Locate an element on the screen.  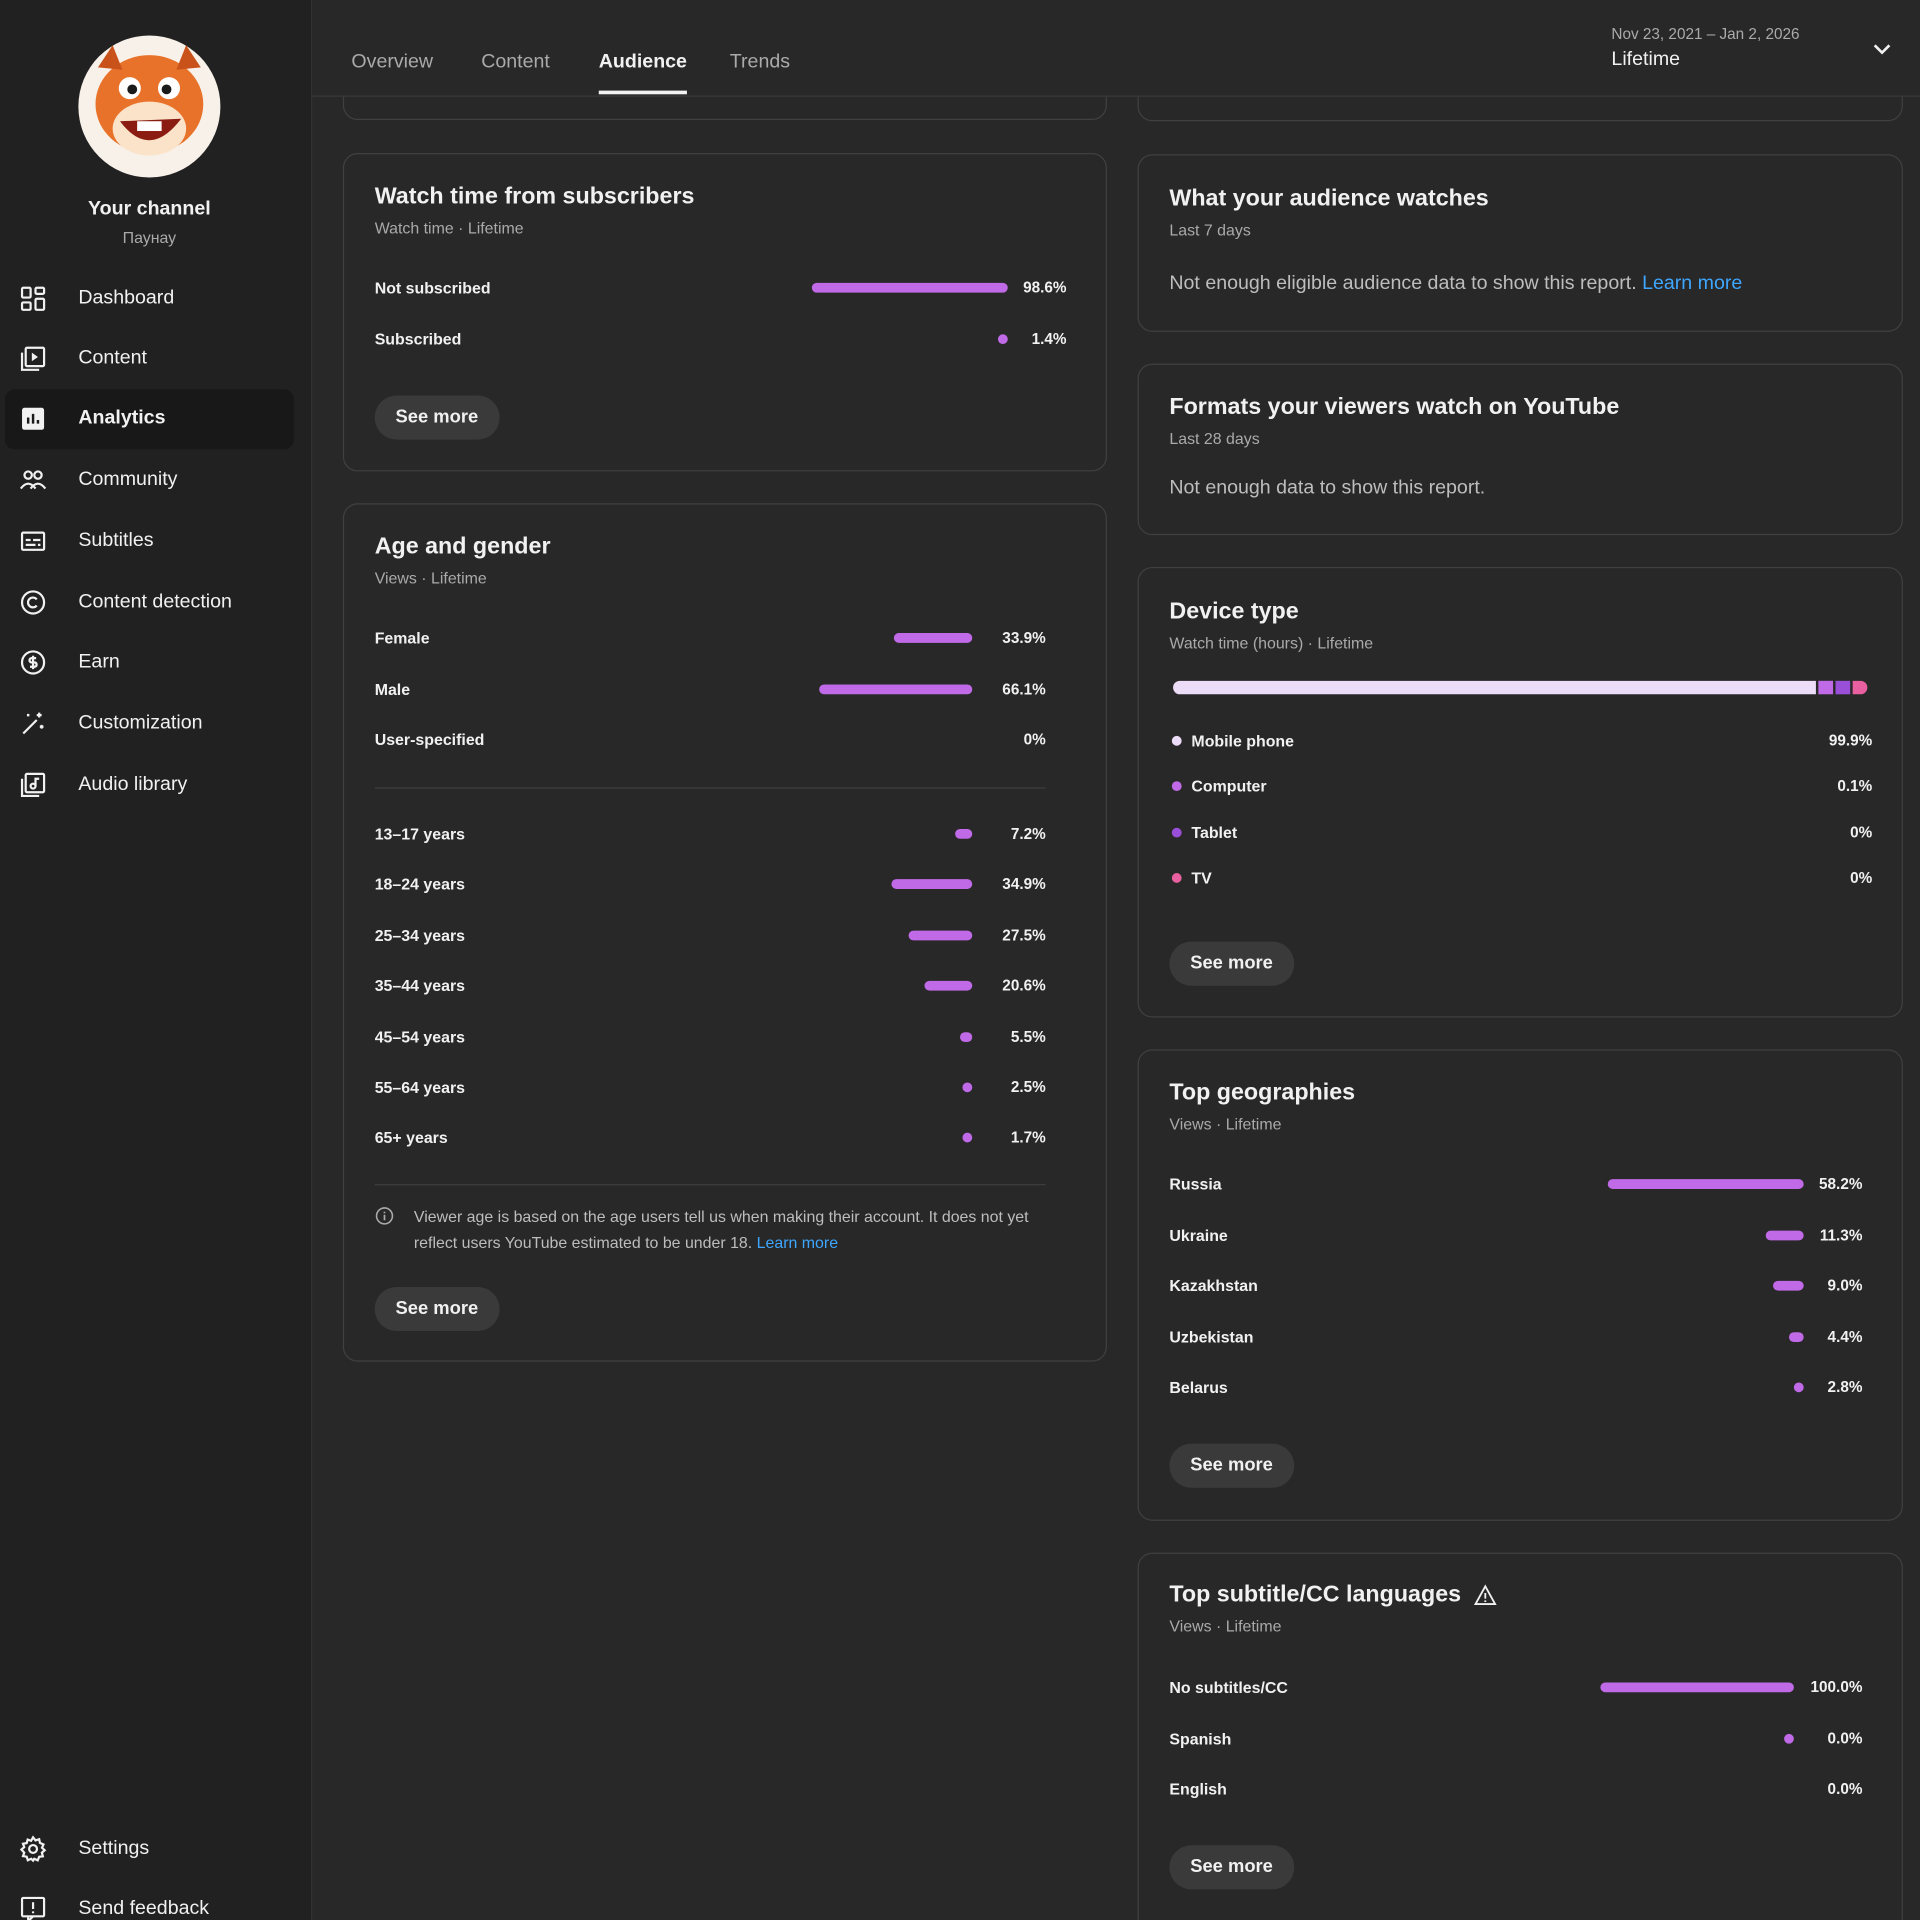
row-label: Subscribed is located at coordinates (418, 339).